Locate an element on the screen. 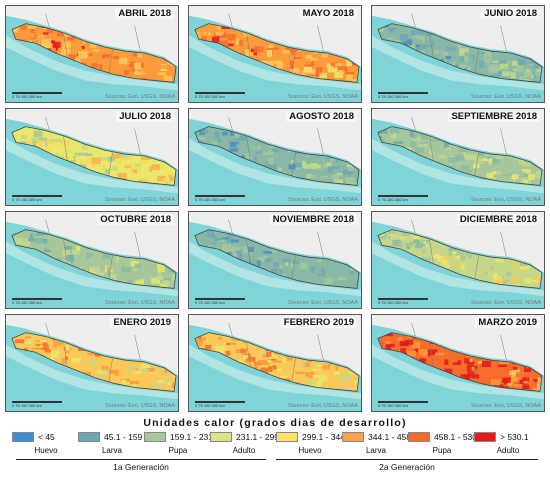 This screenshot has height=487, width=550. legend-label: > 530.1 is located at coordinates (514, 437).